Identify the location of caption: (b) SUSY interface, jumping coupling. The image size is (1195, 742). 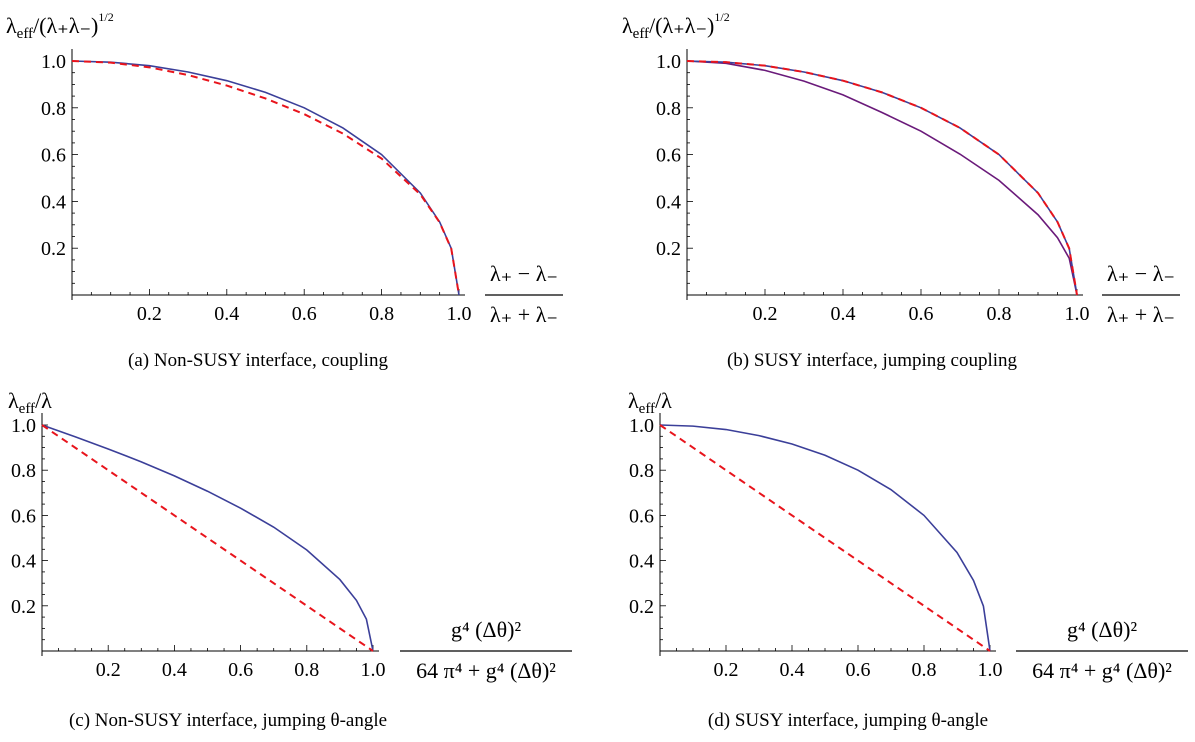
(872, 360).